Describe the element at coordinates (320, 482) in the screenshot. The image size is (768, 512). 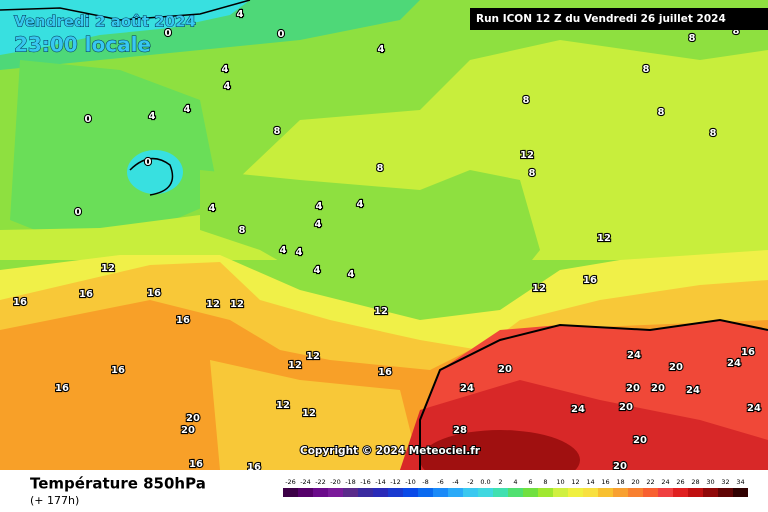
I see `legend-label: -22` at that location.